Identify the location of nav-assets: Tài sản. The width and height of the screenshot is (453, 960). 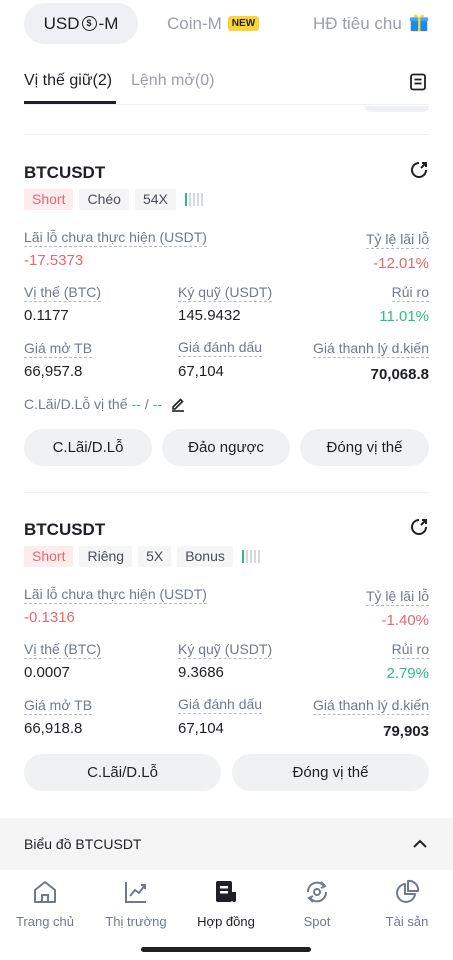
(407, 903).